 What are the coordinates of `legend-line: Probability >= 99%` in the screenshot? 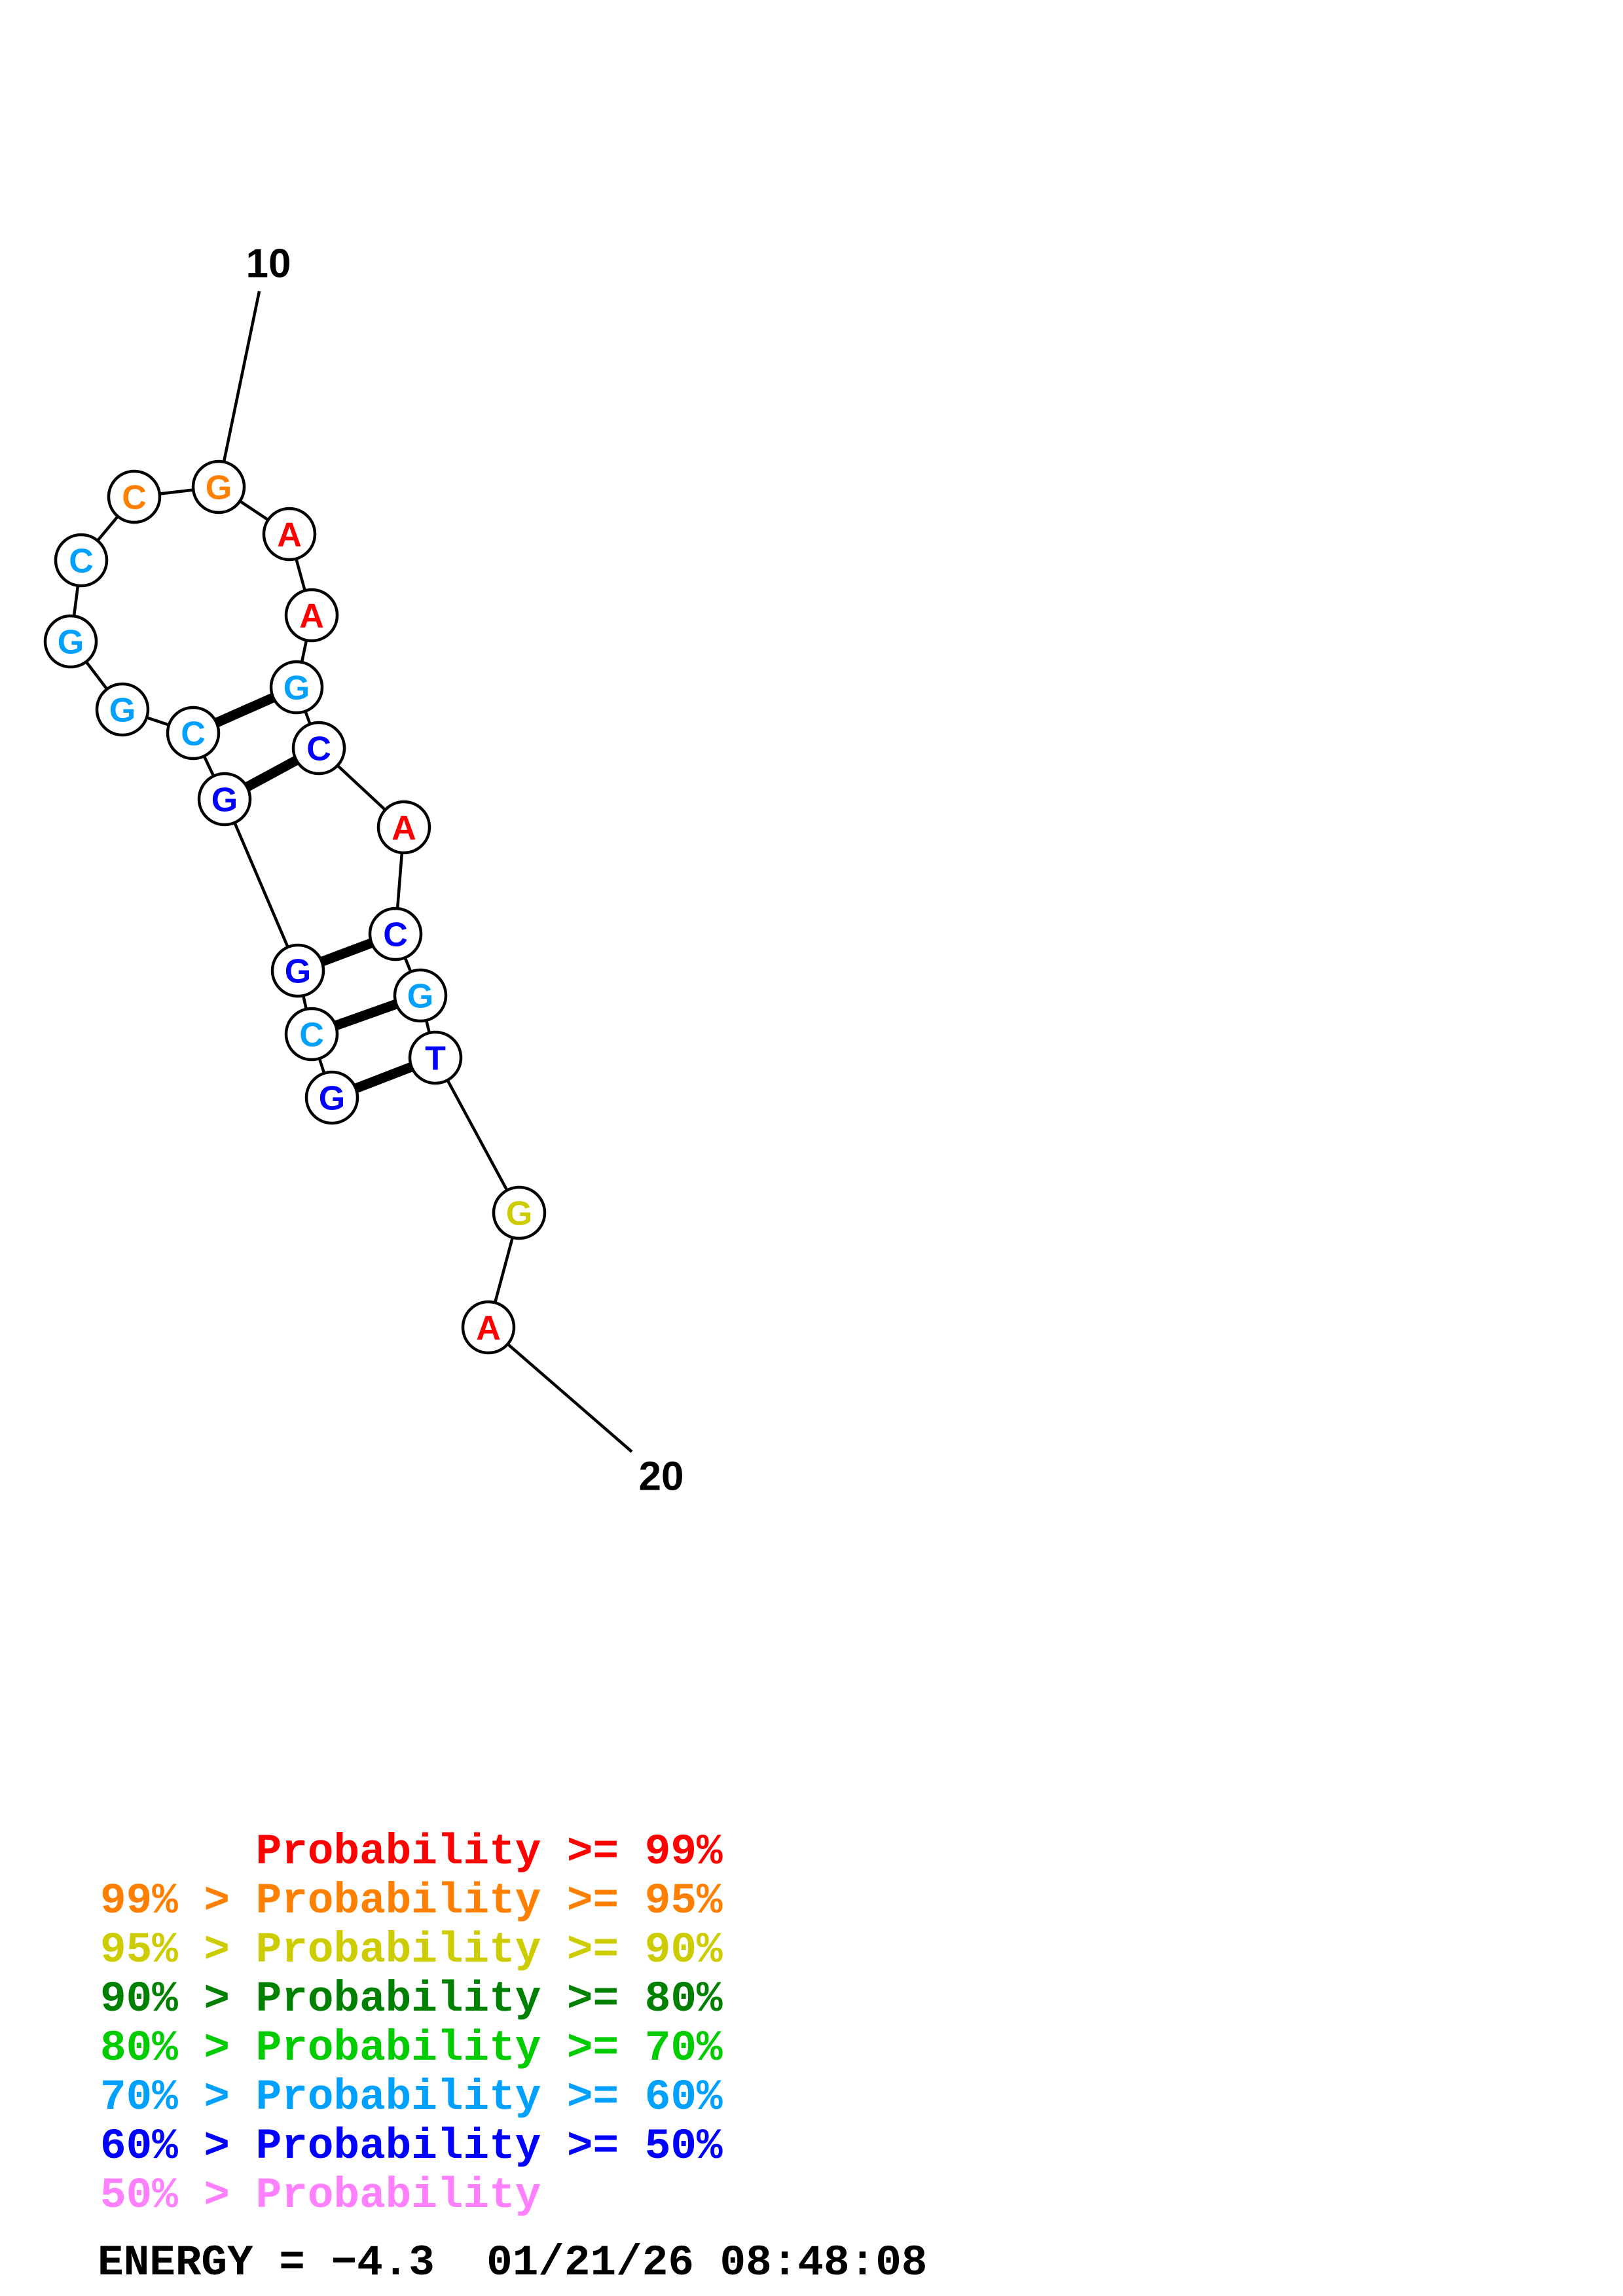 It's located at (411, 1851).